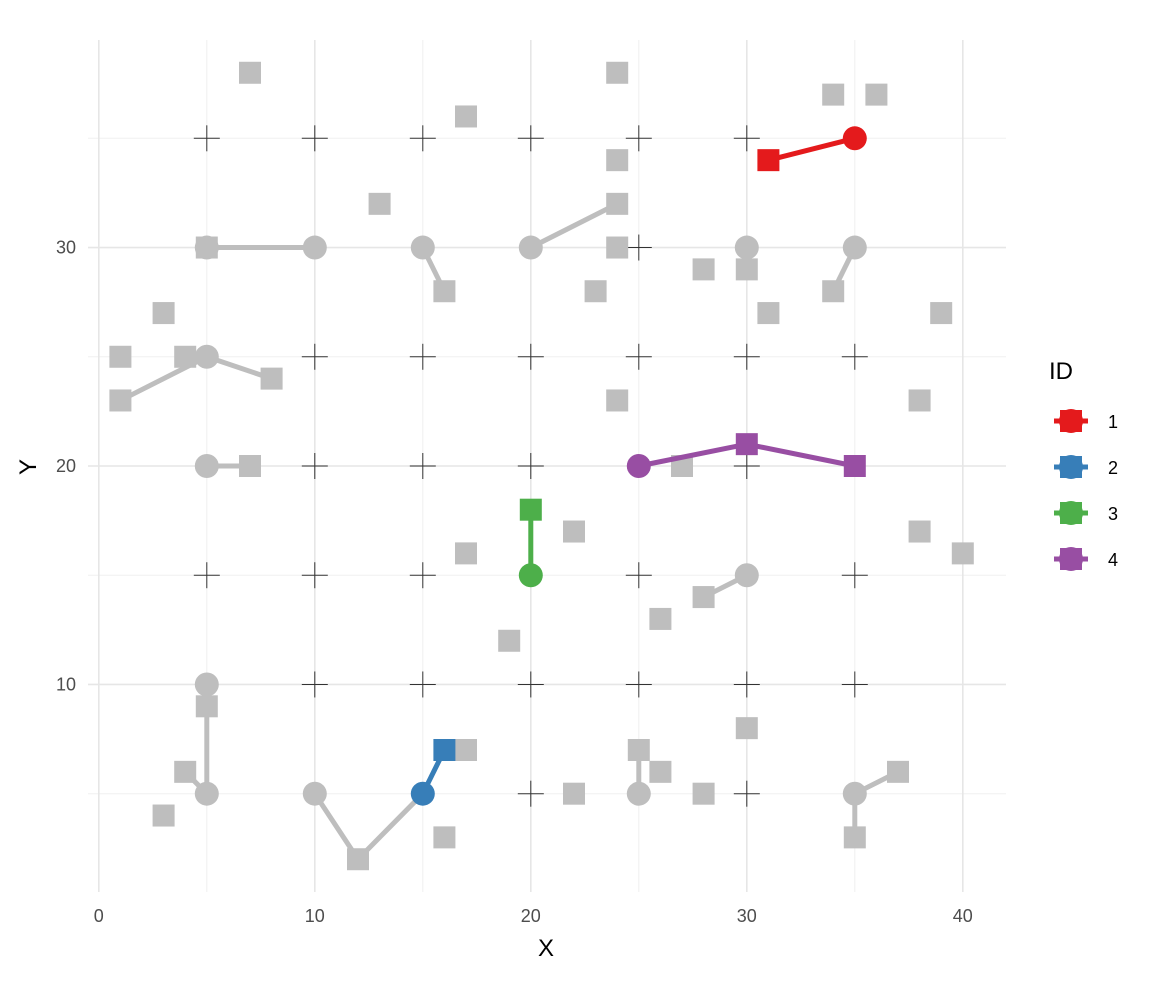 The width and height of the screenshot is (1152, 1008). I want to click on y-tick-label: 20, so click(66, 466).